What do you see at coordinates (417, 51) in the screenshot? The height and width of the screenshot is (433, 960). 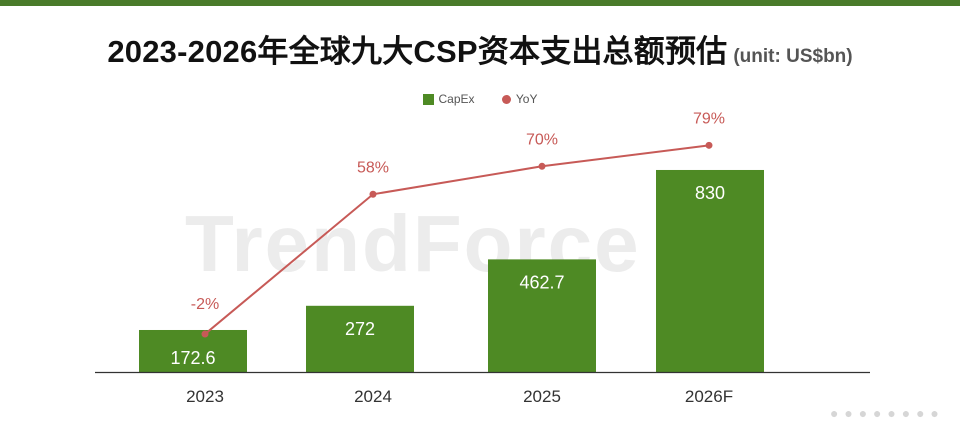 I see `chart-title: 2023-2026年全球九大CSP资本支出总额预估` at bounding box center [417, 51].